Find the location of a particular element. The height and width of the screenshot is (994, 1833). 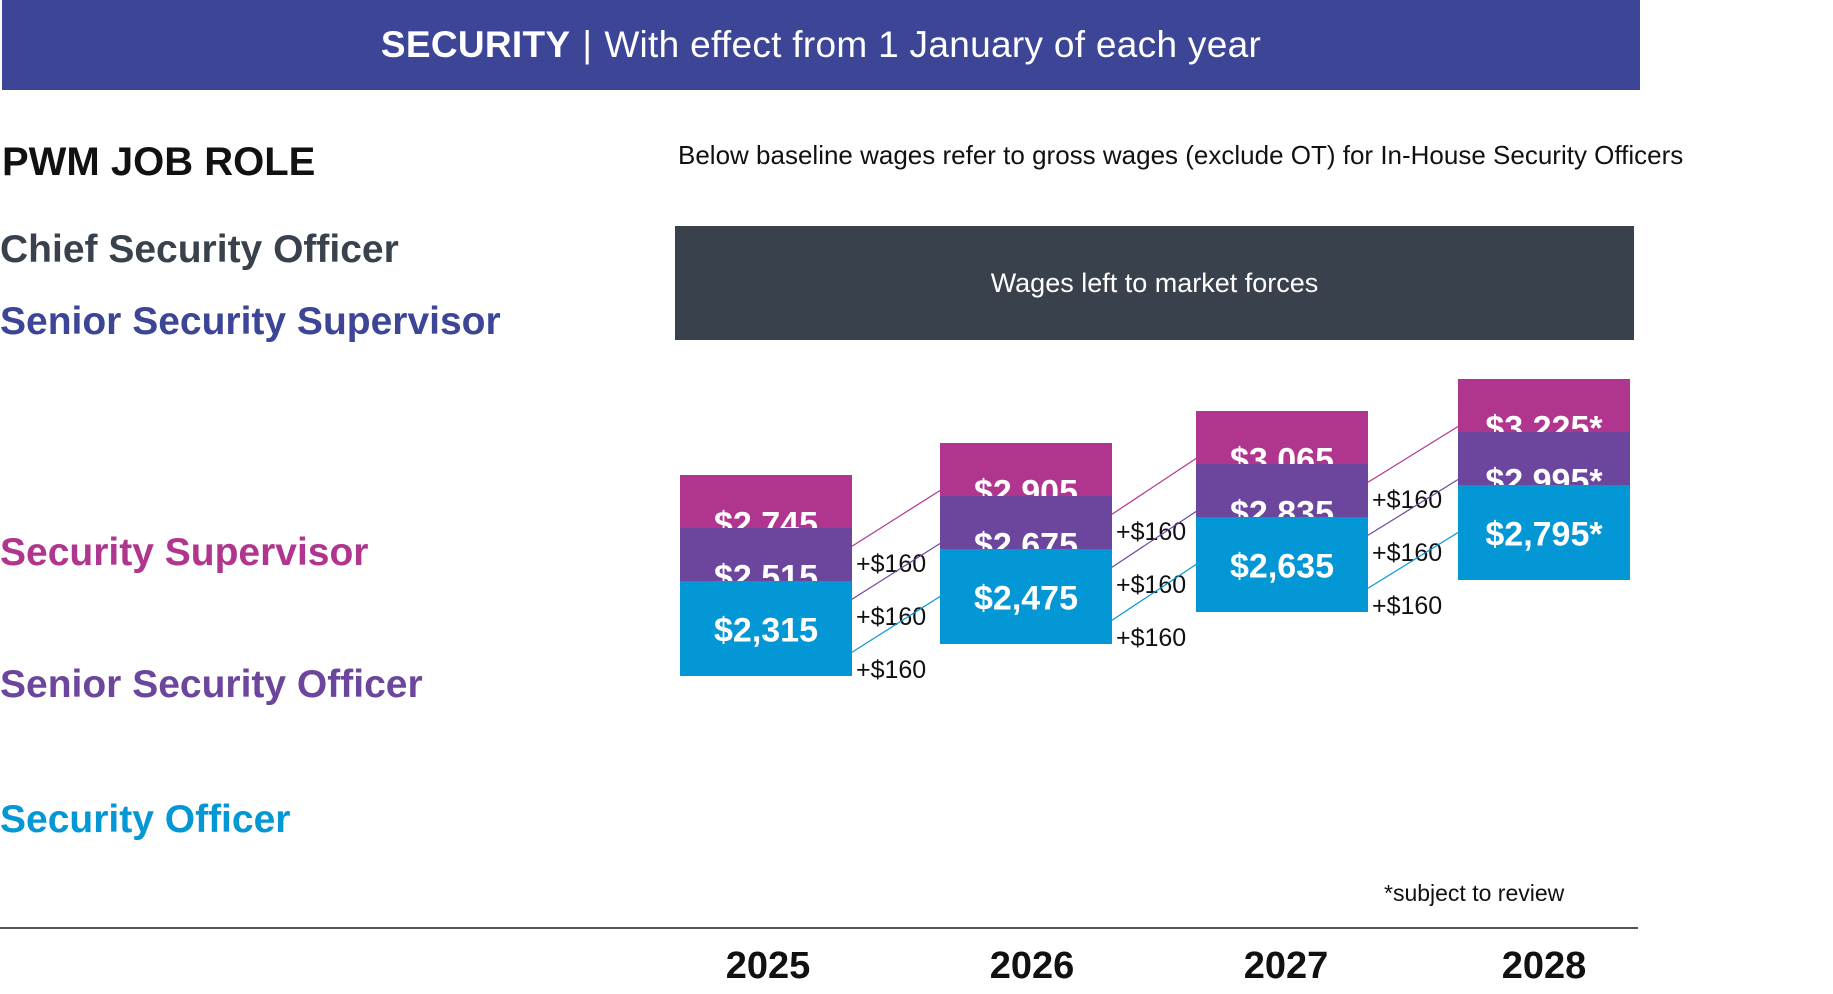

security-officer-connector-2026 is located at coordinates (1154, 592).